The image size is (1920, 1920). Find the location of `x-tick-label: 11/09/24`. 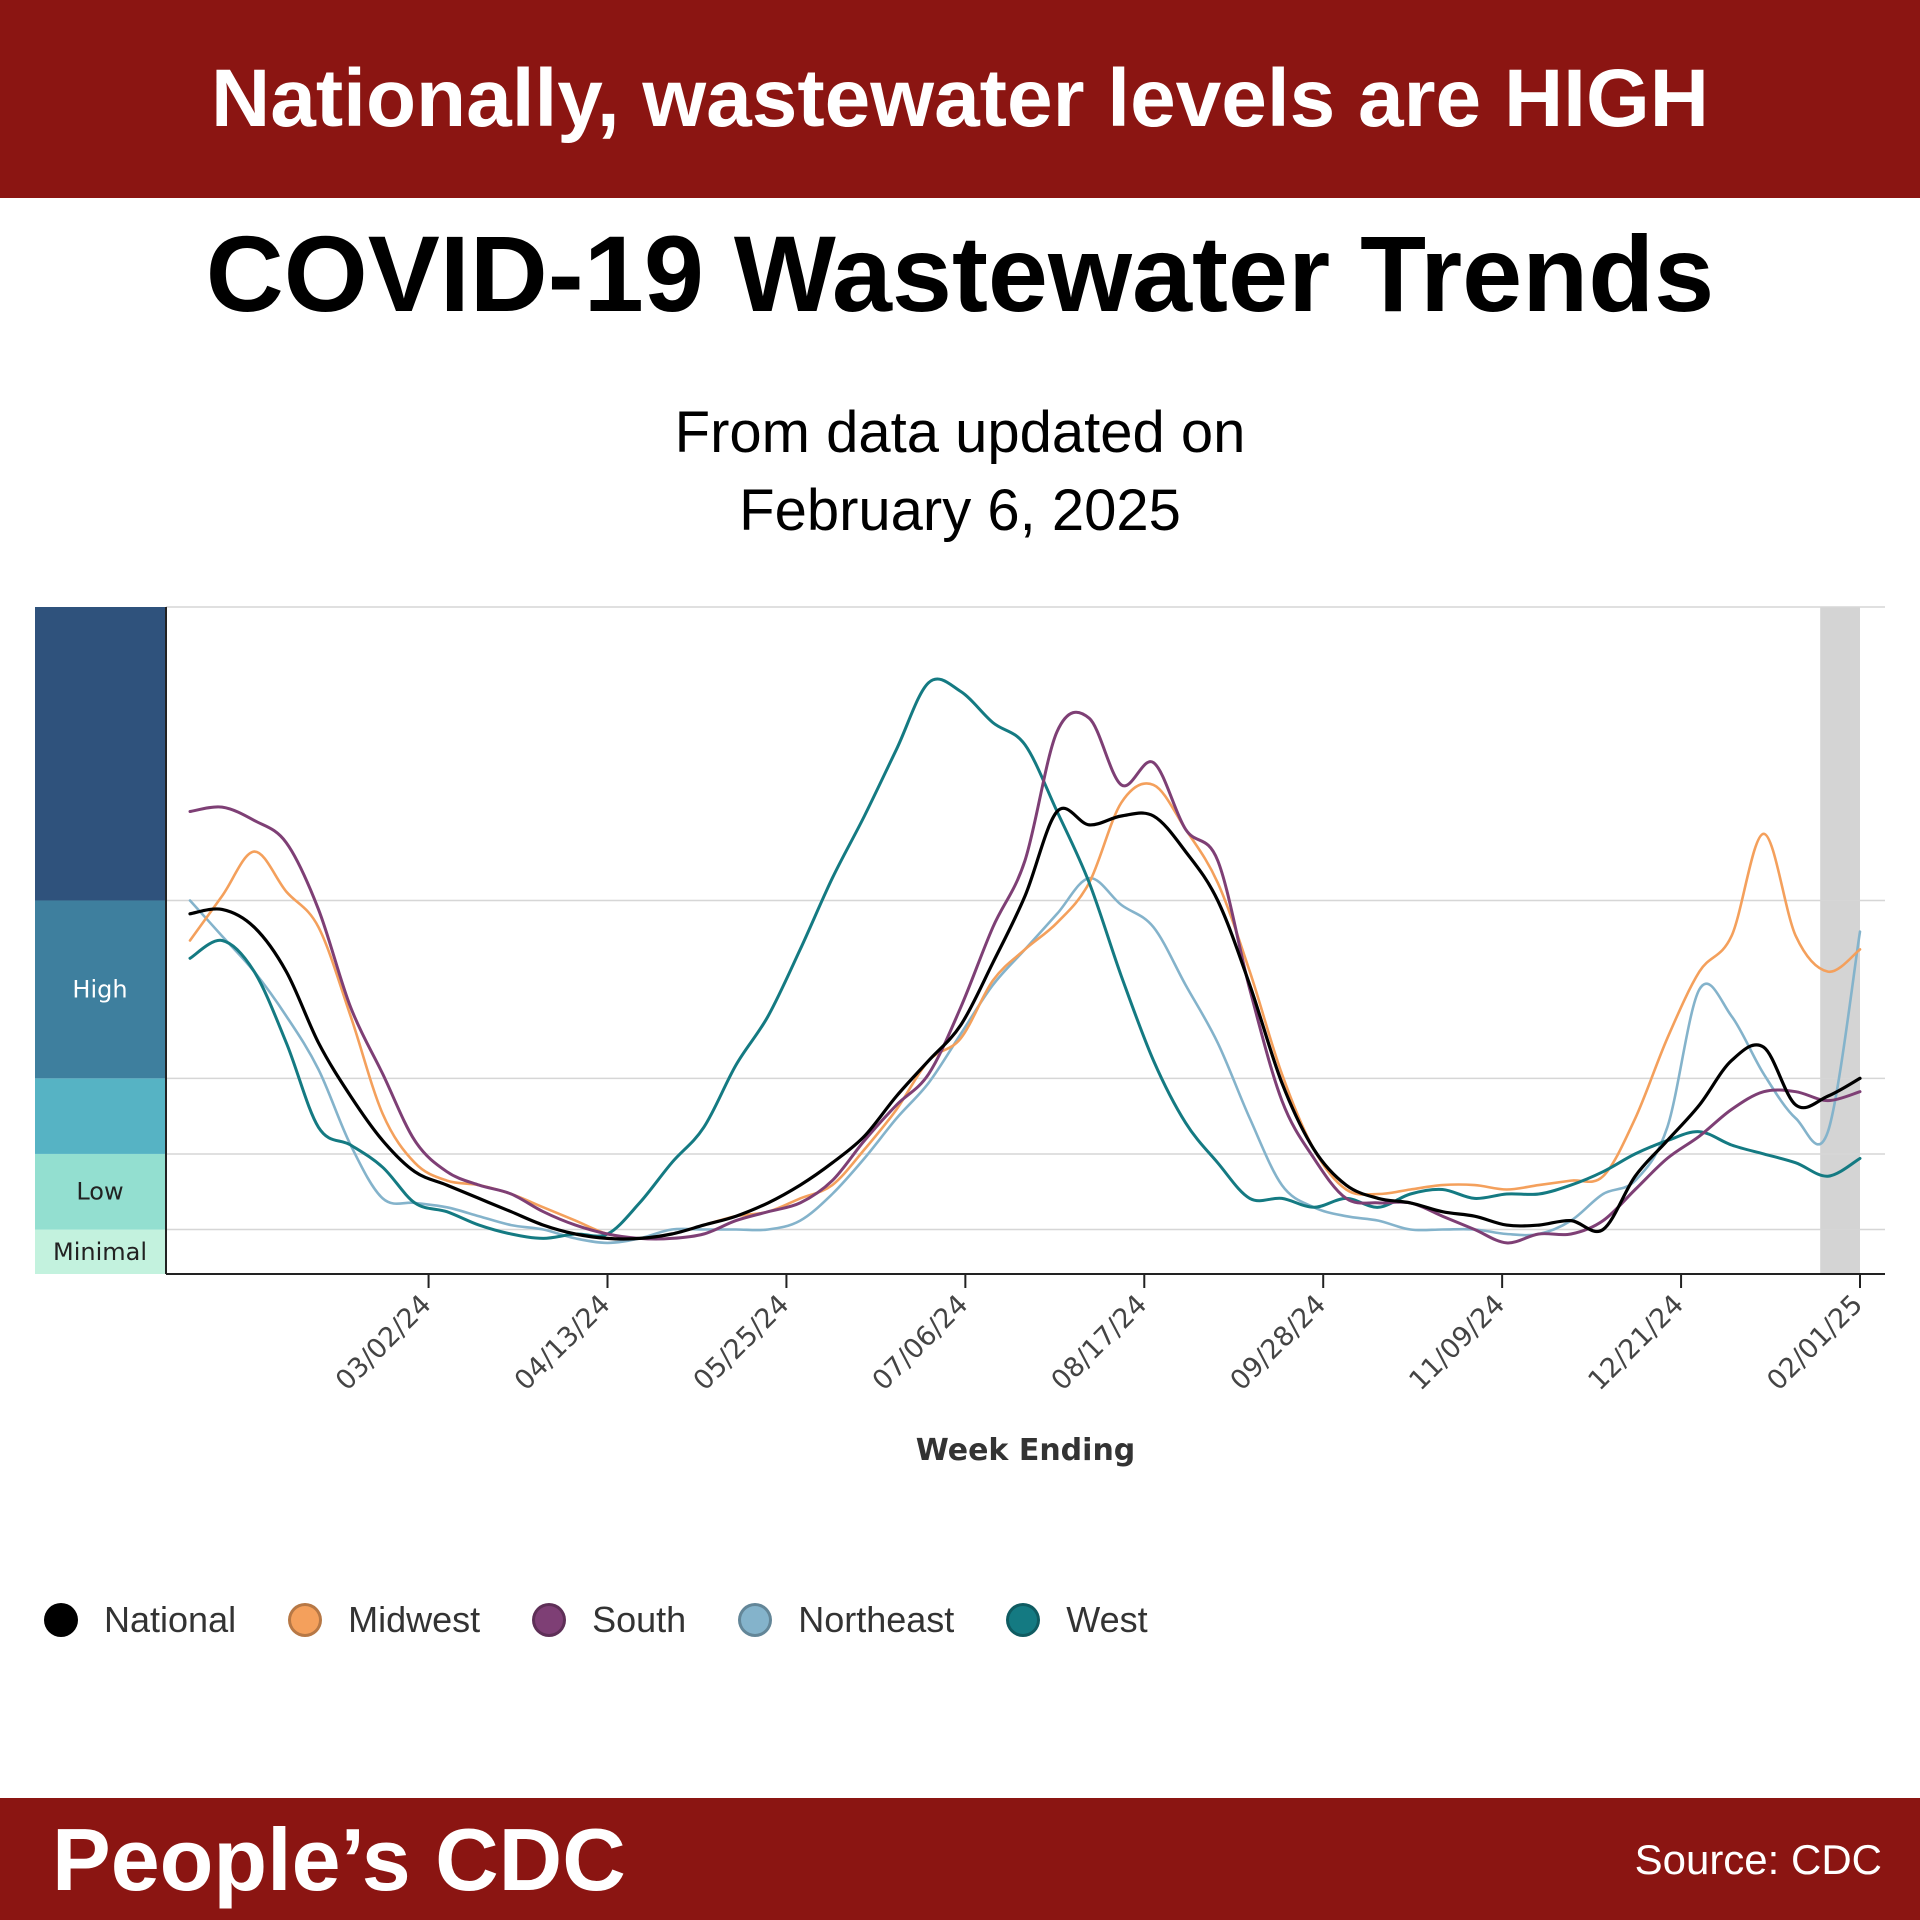

x-tick-label: 11/09/24 is located at coordinates (1457, 1343).